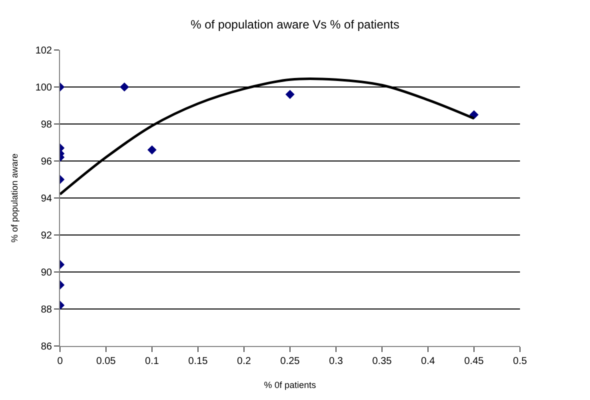 The height and width of the screenshot is (400, 590). Describe the element at coordinates (244, 361) in the screenshot. I see `x-tick-label: 0.2` at that location.